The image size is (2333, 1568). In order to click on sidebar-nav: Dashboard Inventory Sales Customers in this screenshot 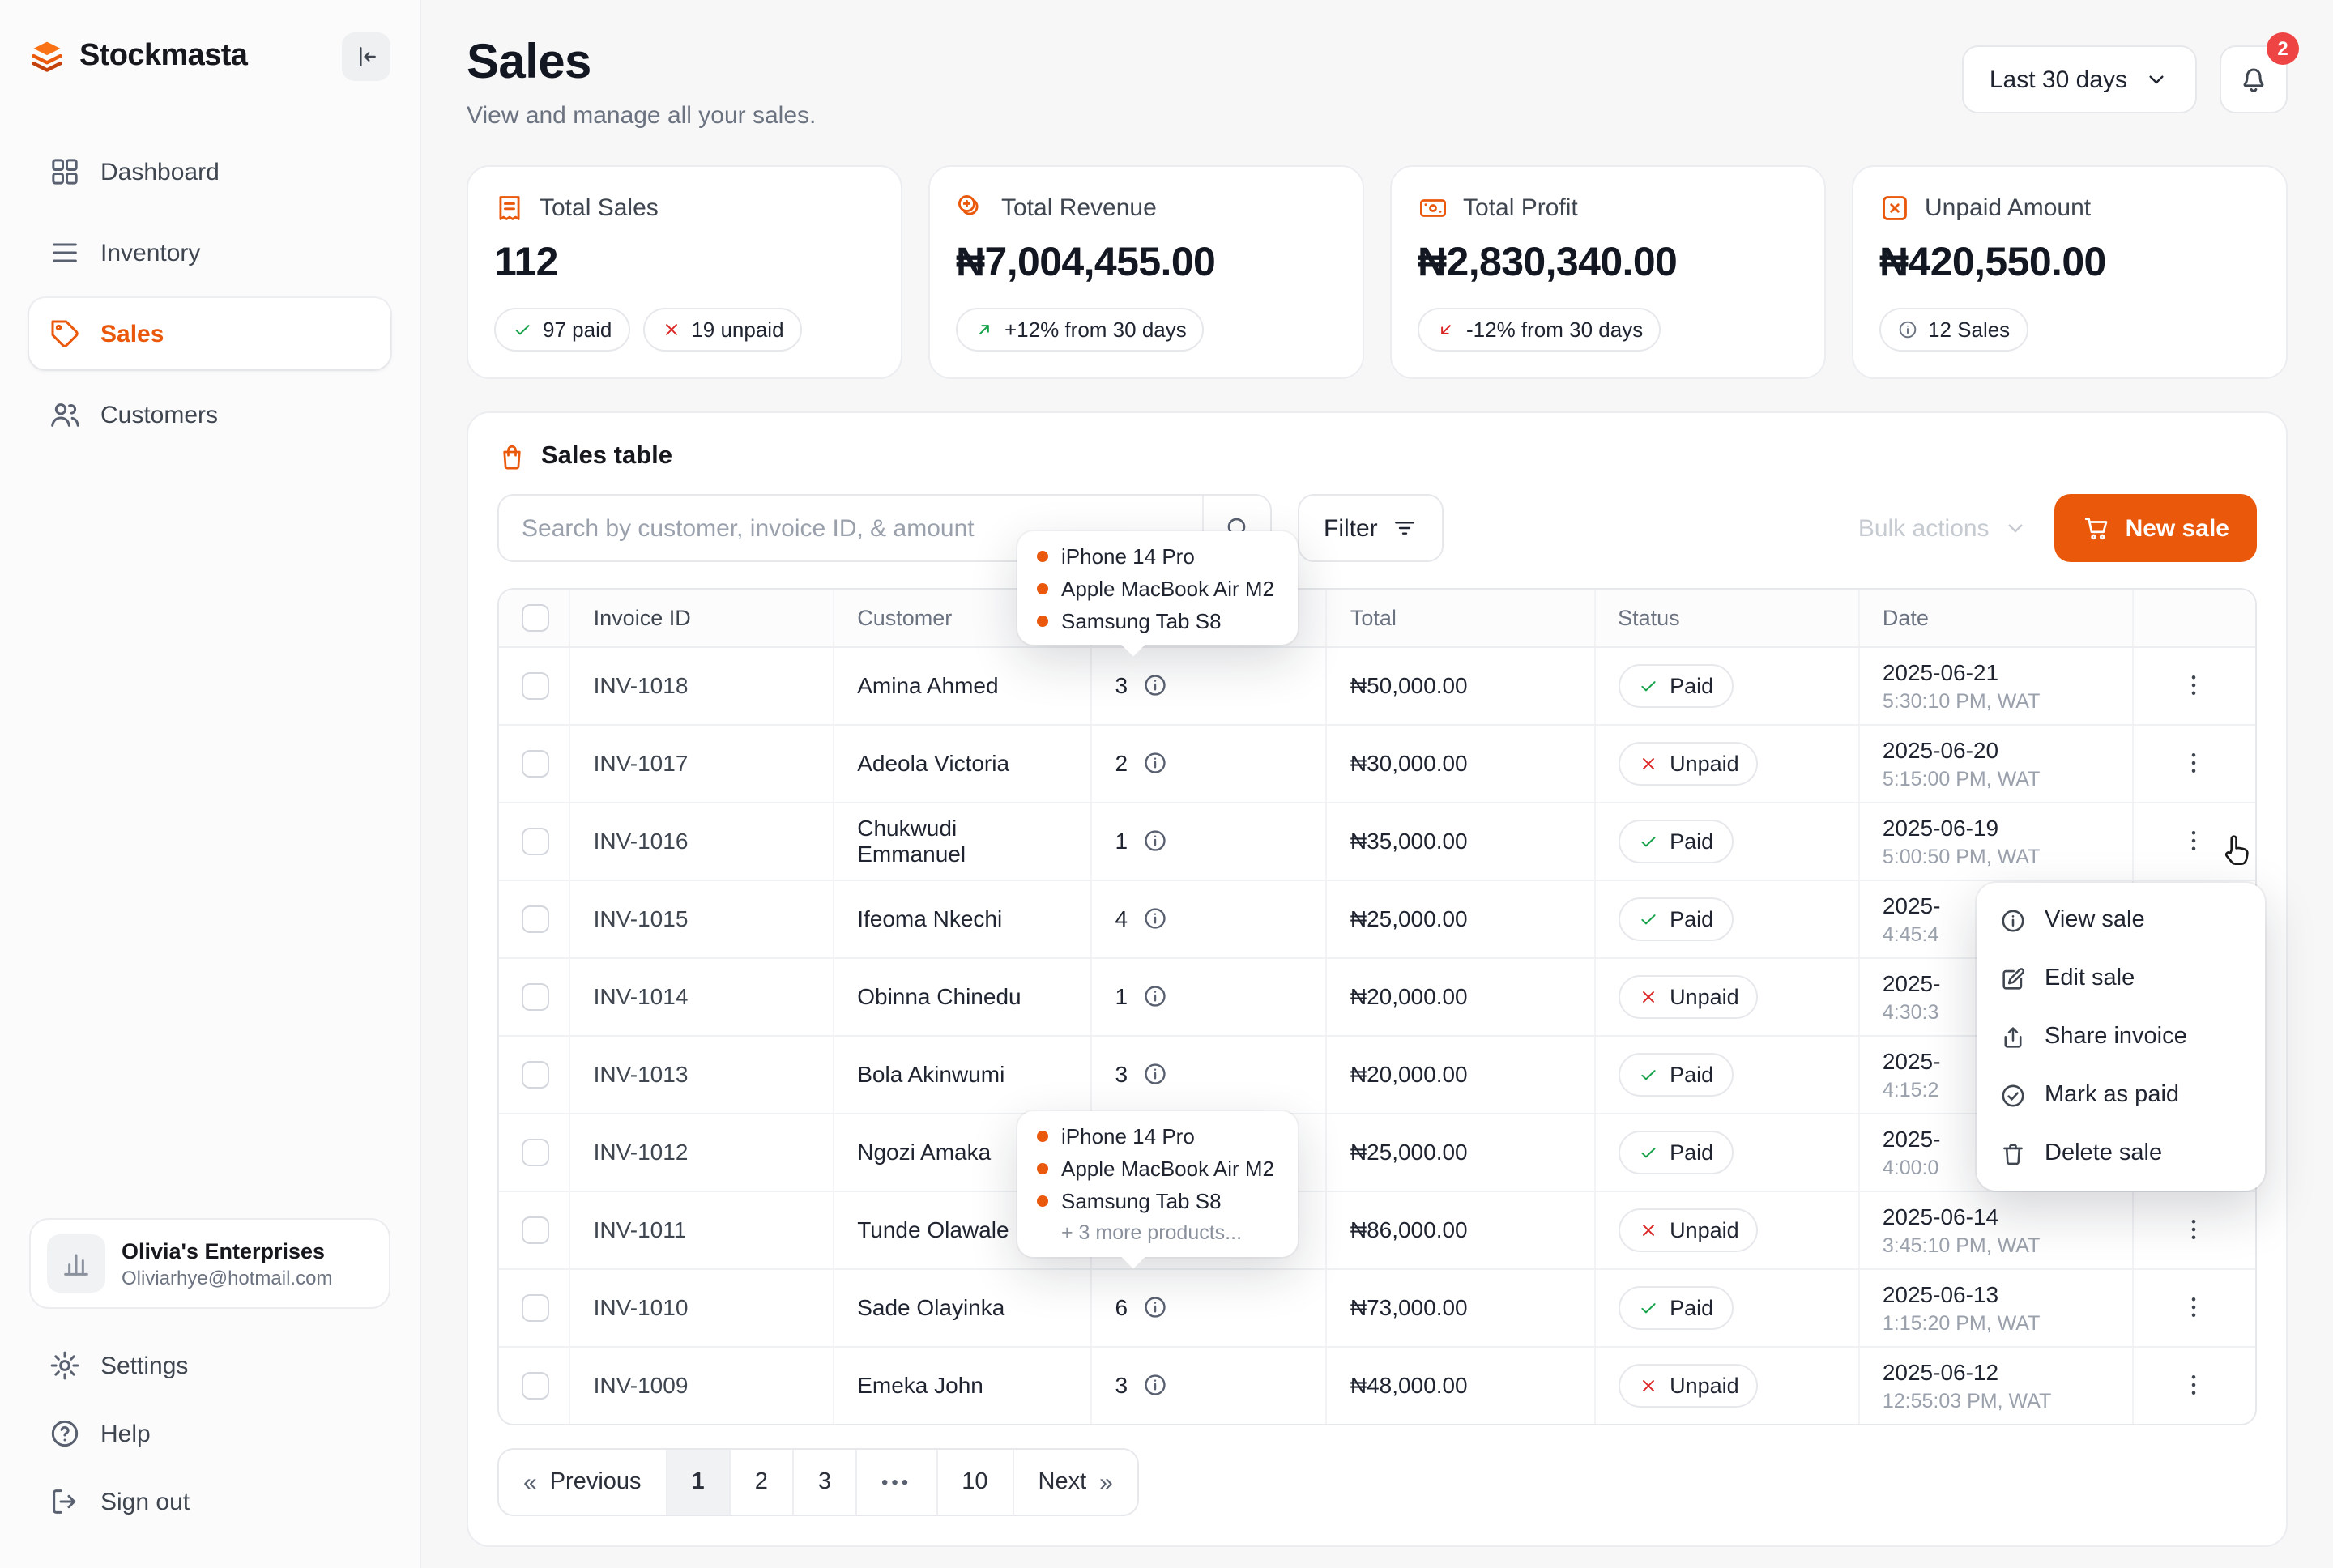, I will do `click(209, 293)`.